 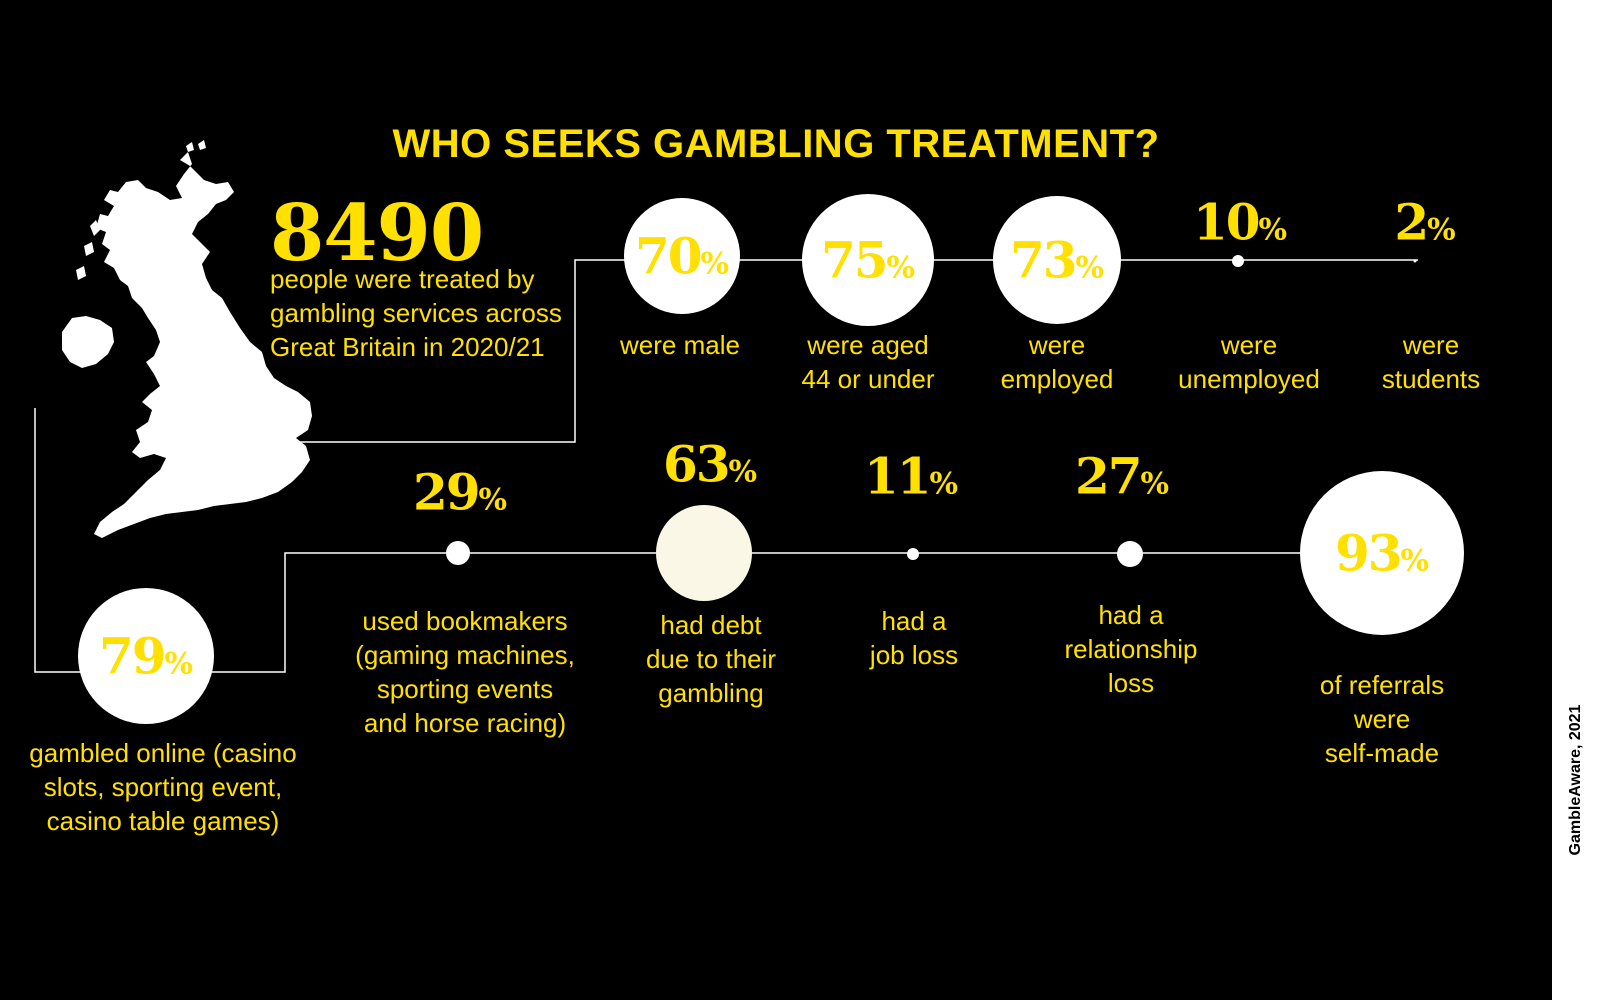 I want to click on stat-circle-aged, so click(x=868, y=260).